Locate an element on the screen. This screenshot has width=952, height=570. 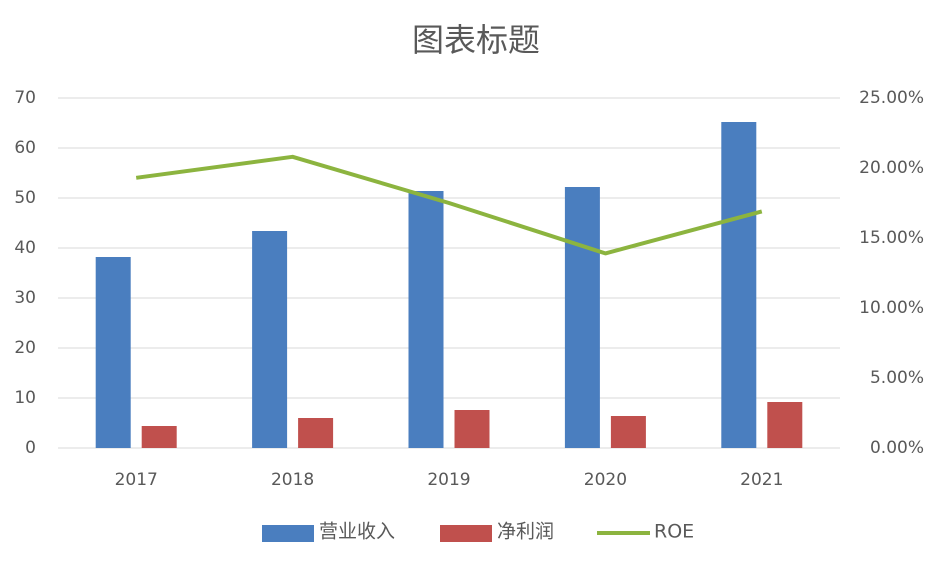
y-tick-label: 30 is located at coordinates (25, 298).